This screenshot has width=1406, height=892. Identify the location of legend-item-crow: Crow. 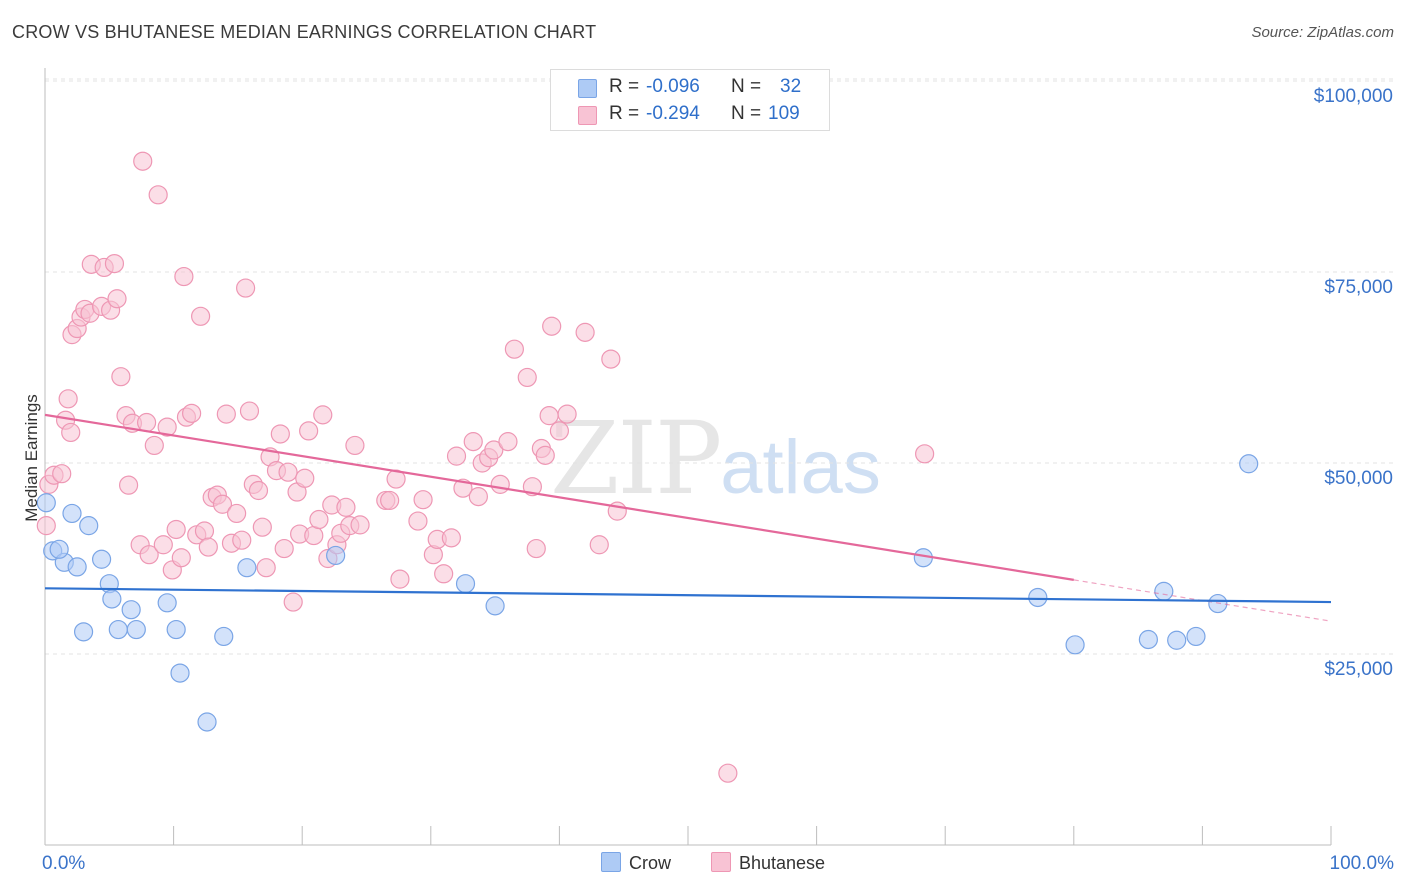
(636, 863).